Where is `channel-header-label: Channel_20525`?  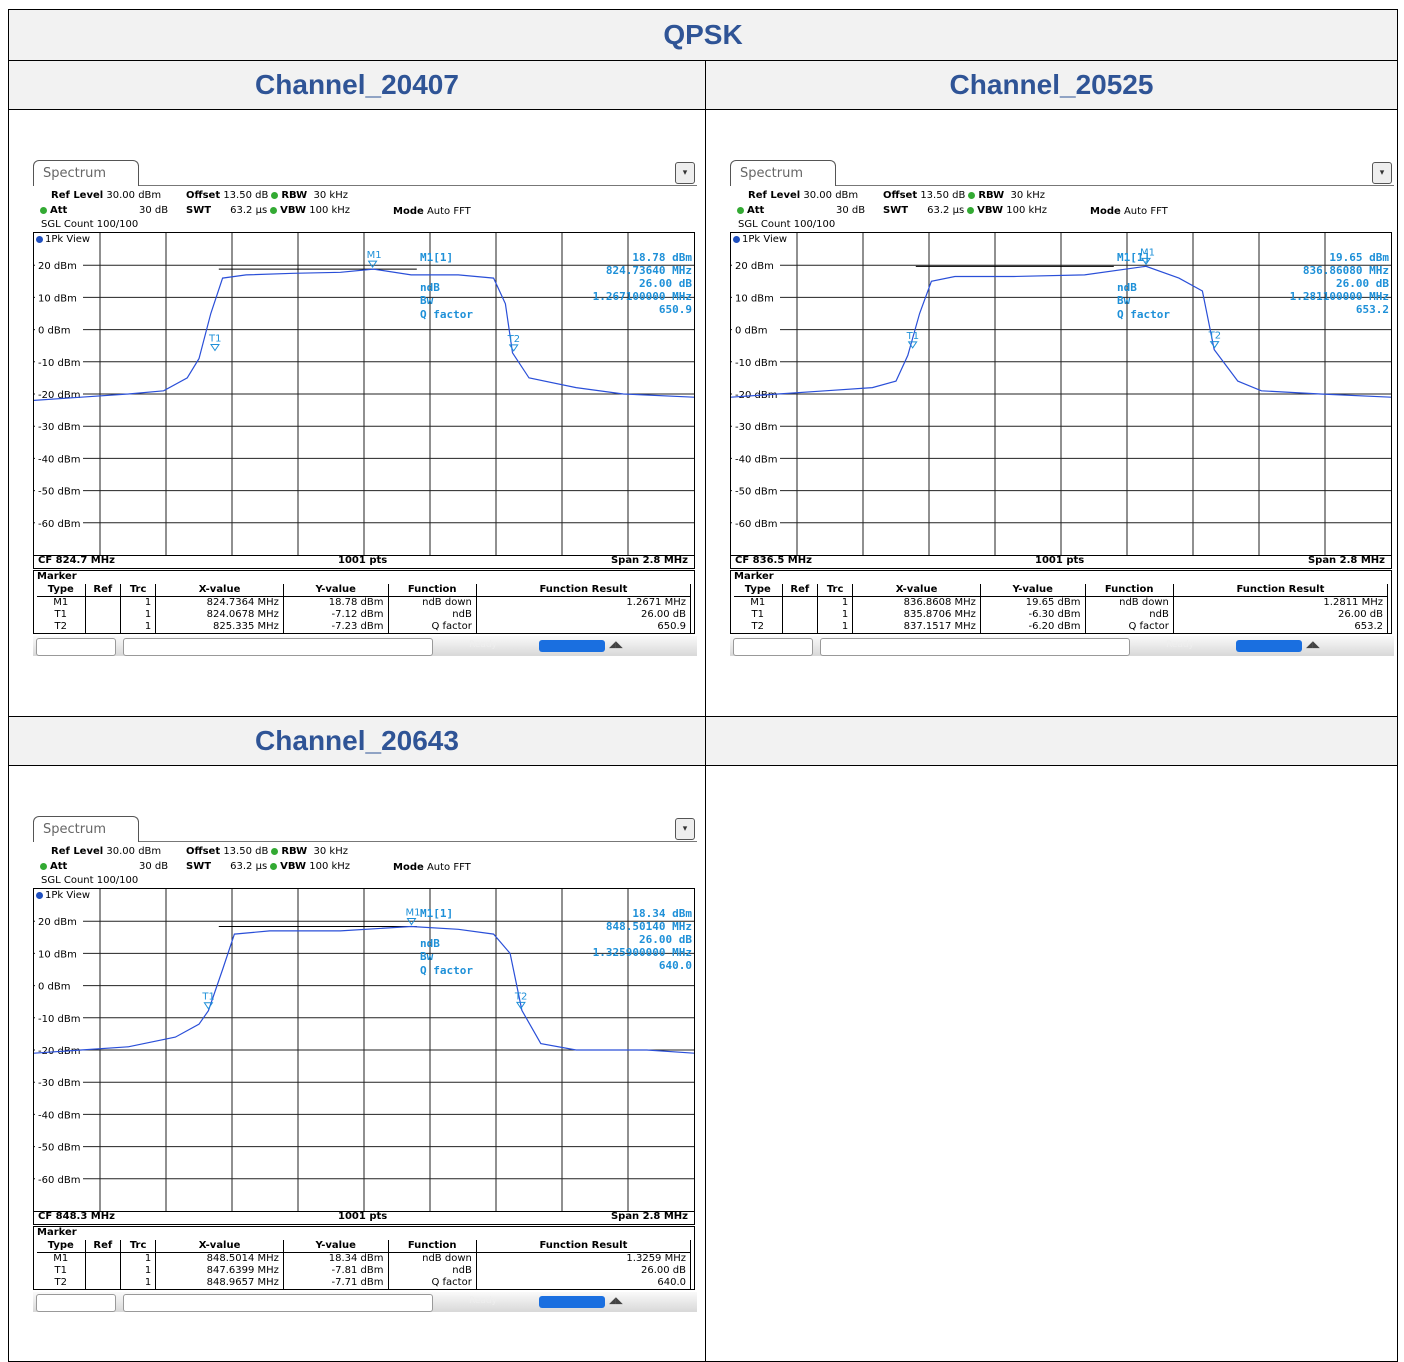 channel-header-label: Channel_20525 is located at coordinates (1051, 84).